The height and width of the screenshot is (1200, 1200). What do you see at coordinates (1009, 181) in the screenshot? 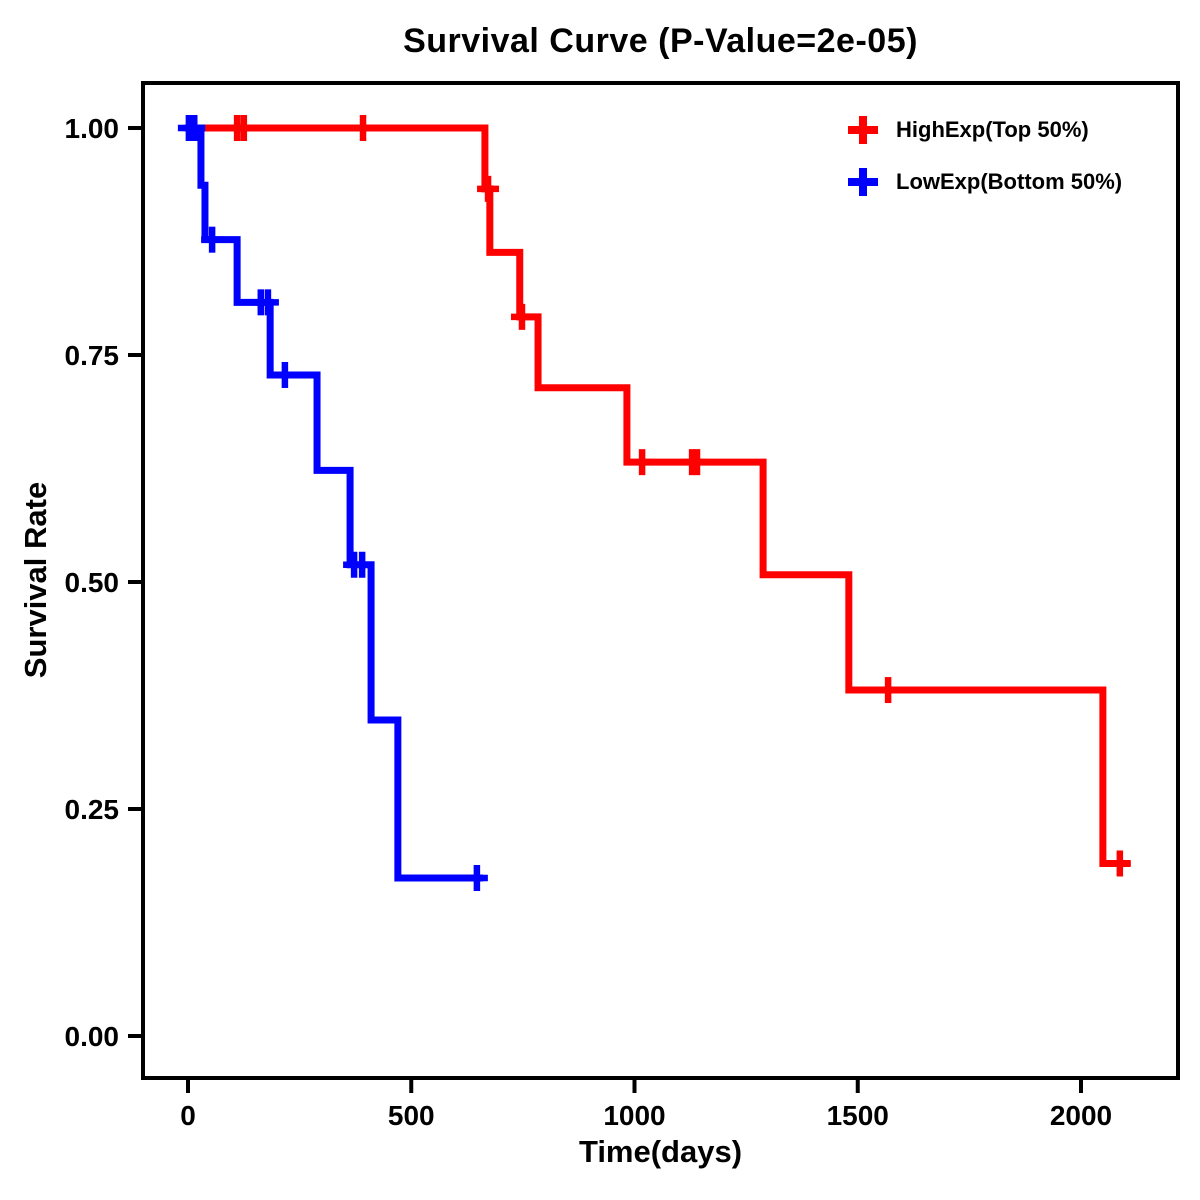
I see `legend-label-lowexp: LowExp(Bottom 50%)` at bounding box center [1009, 181].